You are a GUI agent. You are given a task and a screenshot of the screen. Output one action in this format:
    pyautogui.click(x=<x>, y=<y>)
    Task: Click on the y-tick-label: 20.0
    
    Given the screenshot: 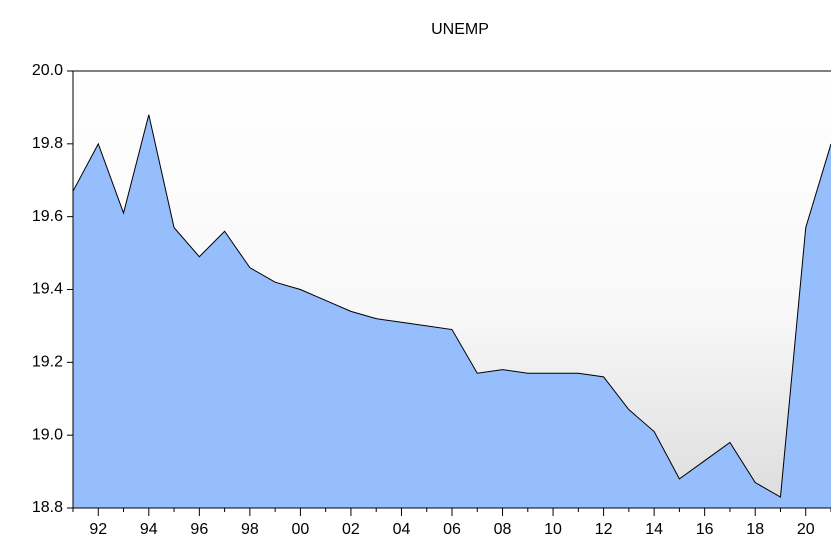 What is the action you would take?
    pyautogui.click(x=47, y=70)
    